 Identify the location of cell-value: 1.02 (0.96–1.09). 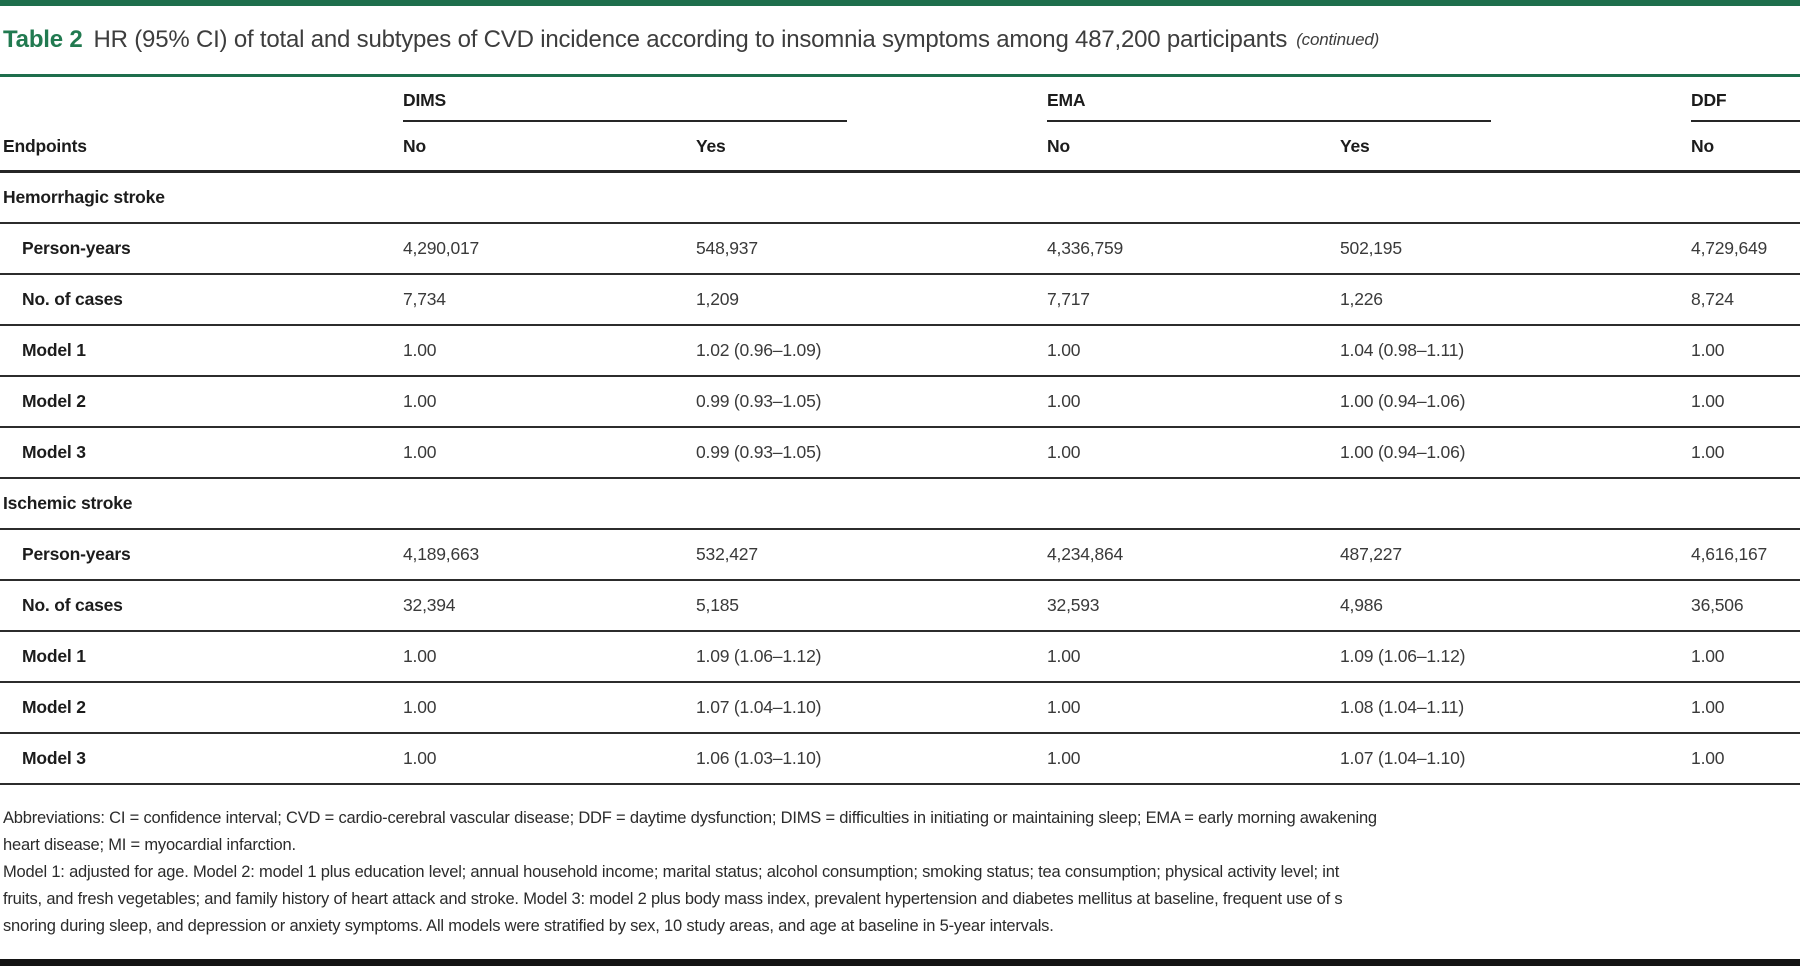
(872, 351).